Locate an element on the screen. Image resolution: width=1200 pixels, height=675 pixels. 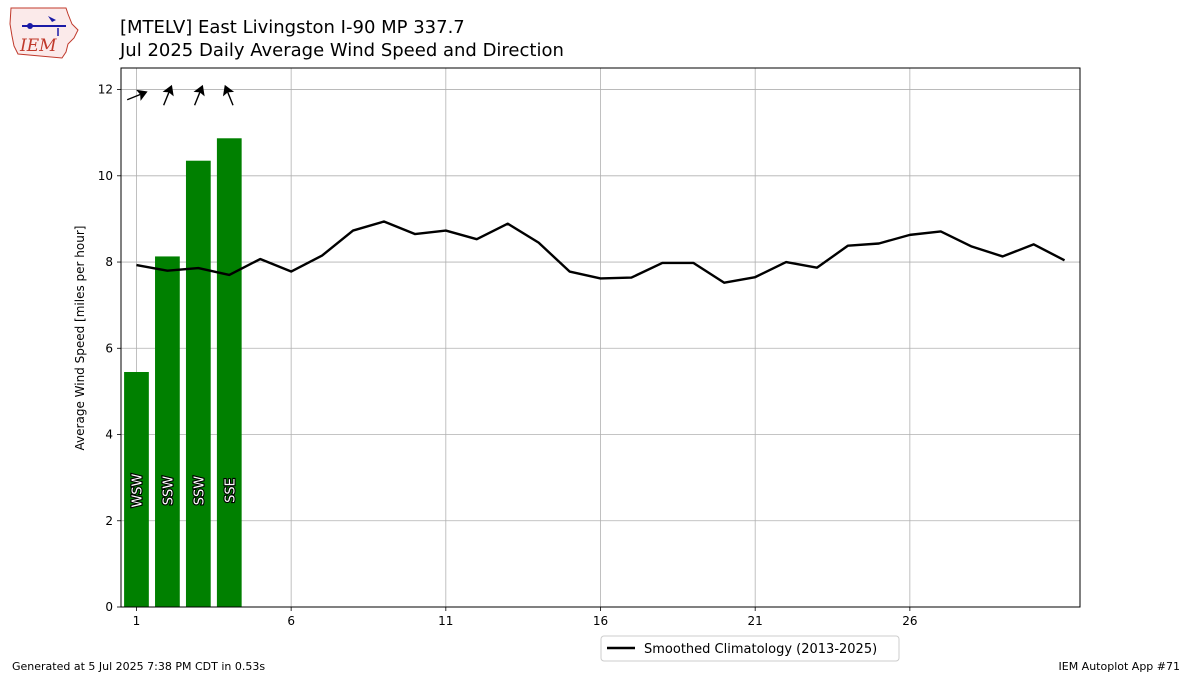
x-tick-label: 21 is located at coordinates (755, 621).